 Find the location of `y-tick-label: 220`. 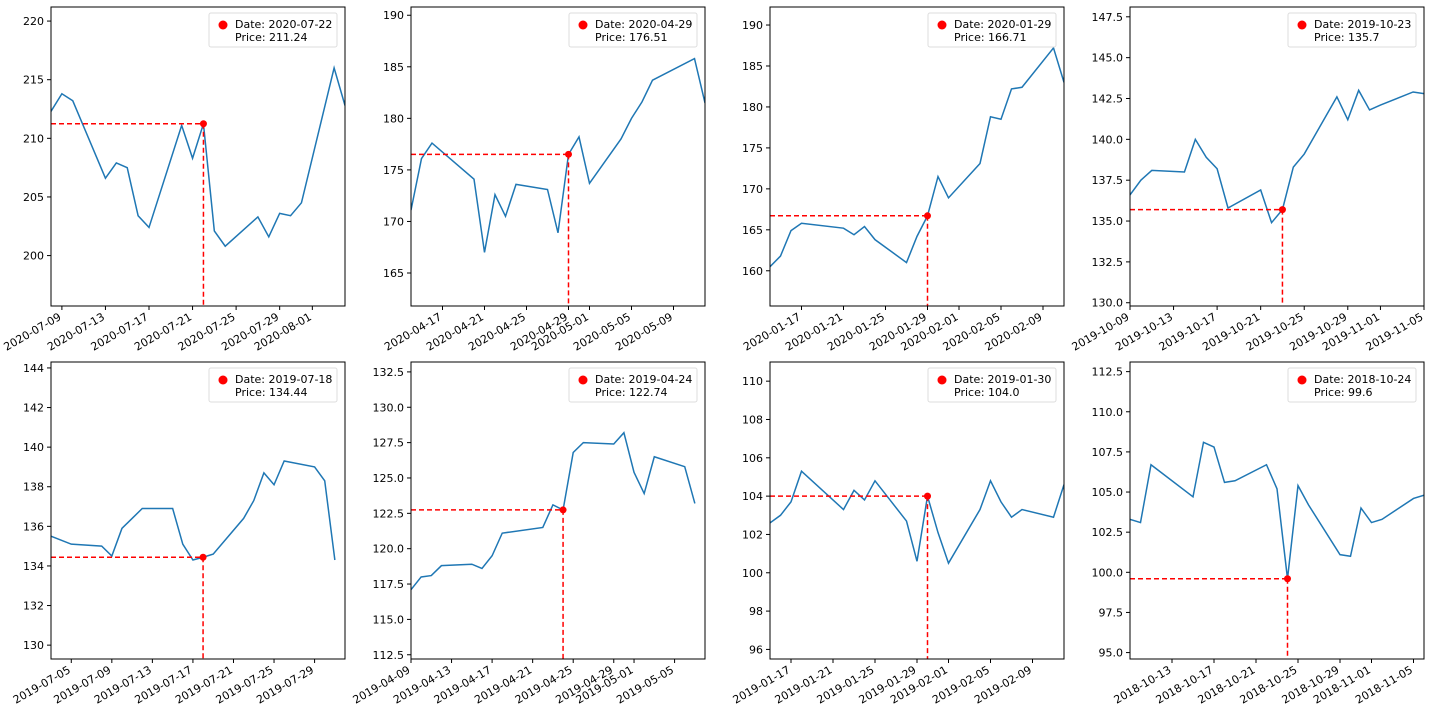

y-tick-label: 220 is located at coordinates (33, 21).